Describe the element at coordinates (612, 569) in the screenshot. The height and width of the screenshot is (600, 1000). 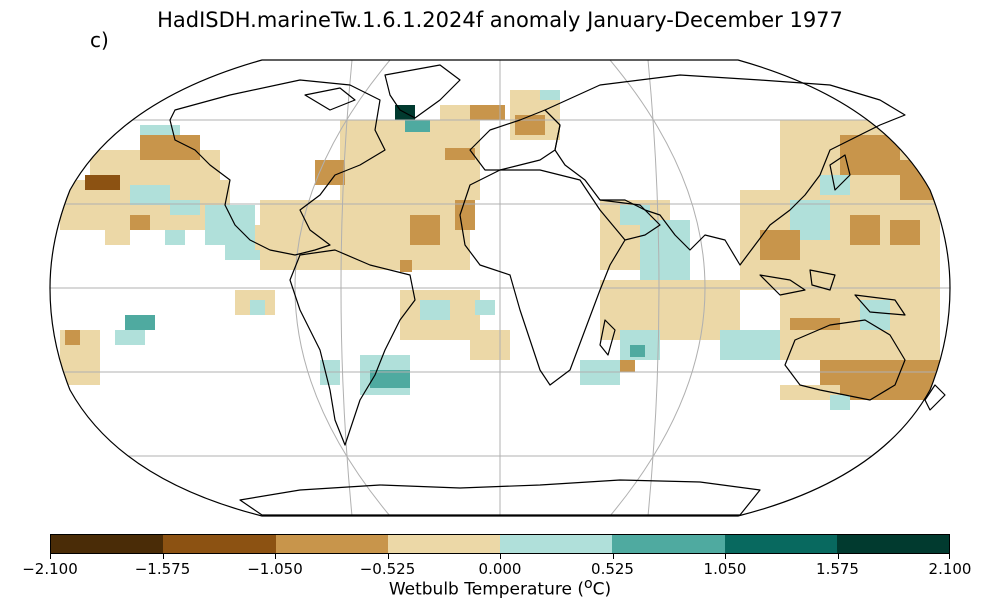
I see `colorbar-tick-label-5: 0.525` at that location.